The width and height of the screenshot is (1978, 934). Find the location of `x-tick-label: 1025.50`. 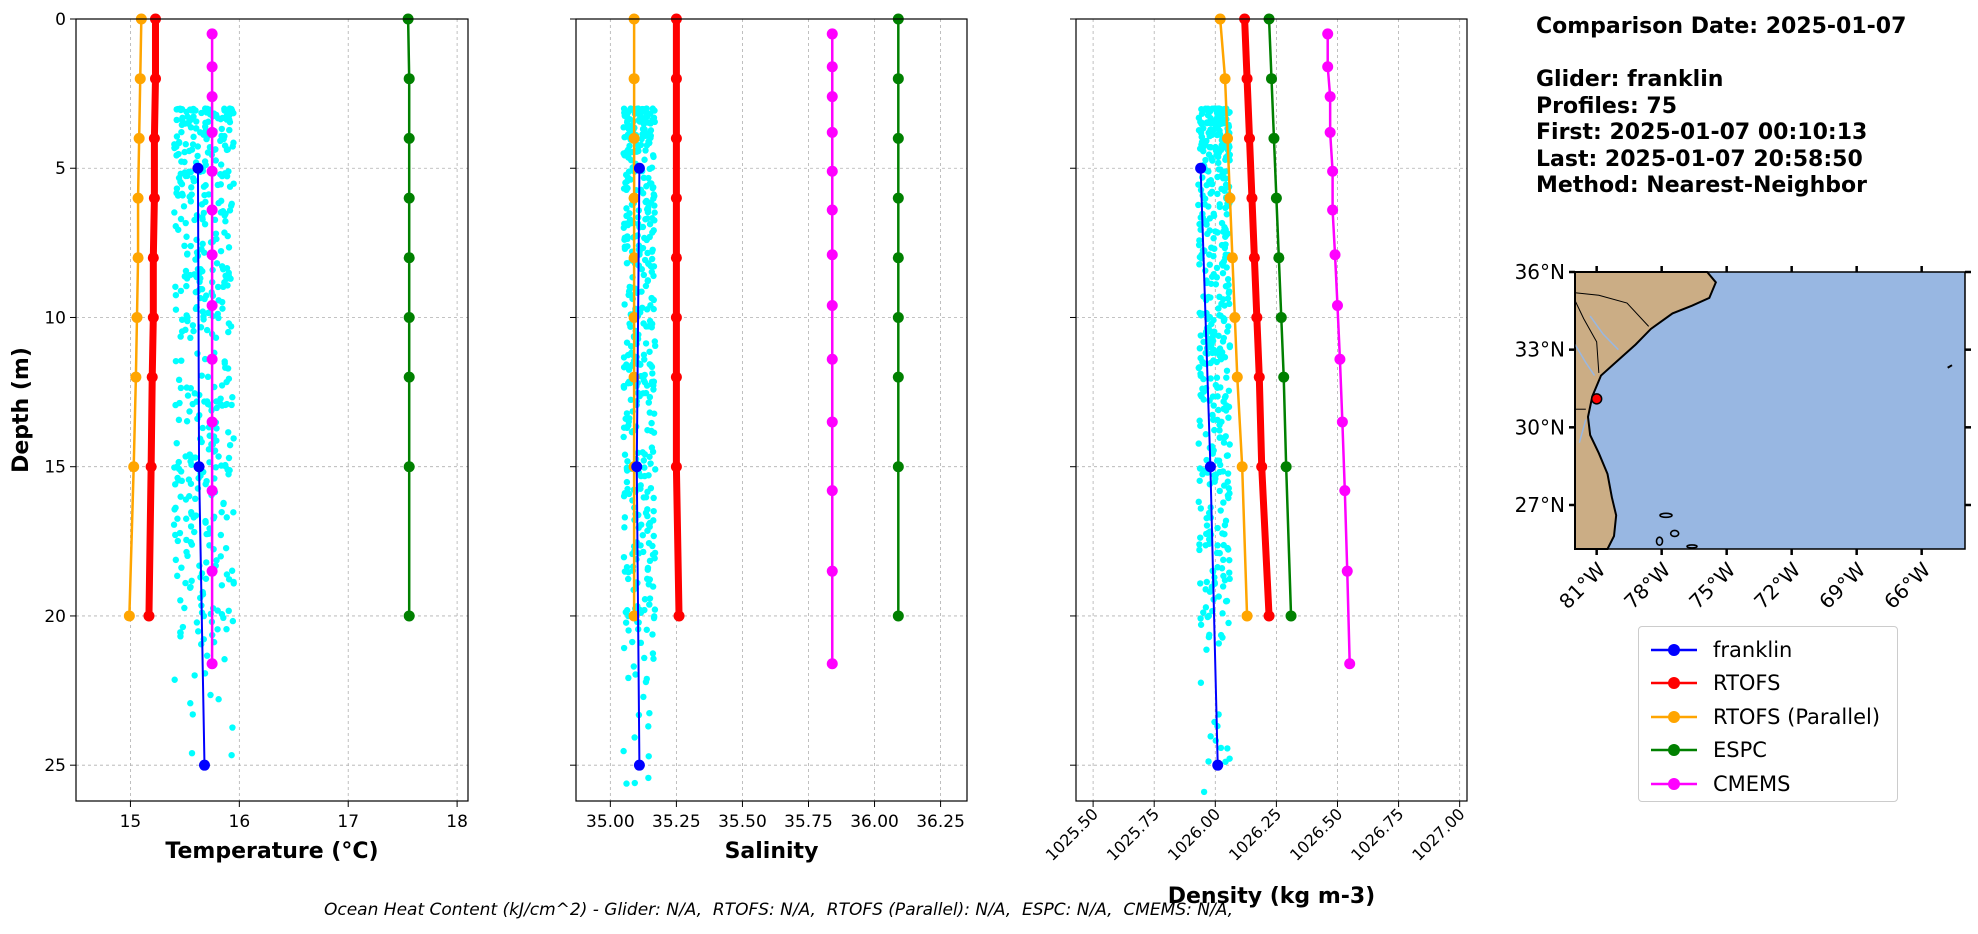

x-tick-label: 1025.50 is located at coordinates (1072, 834).